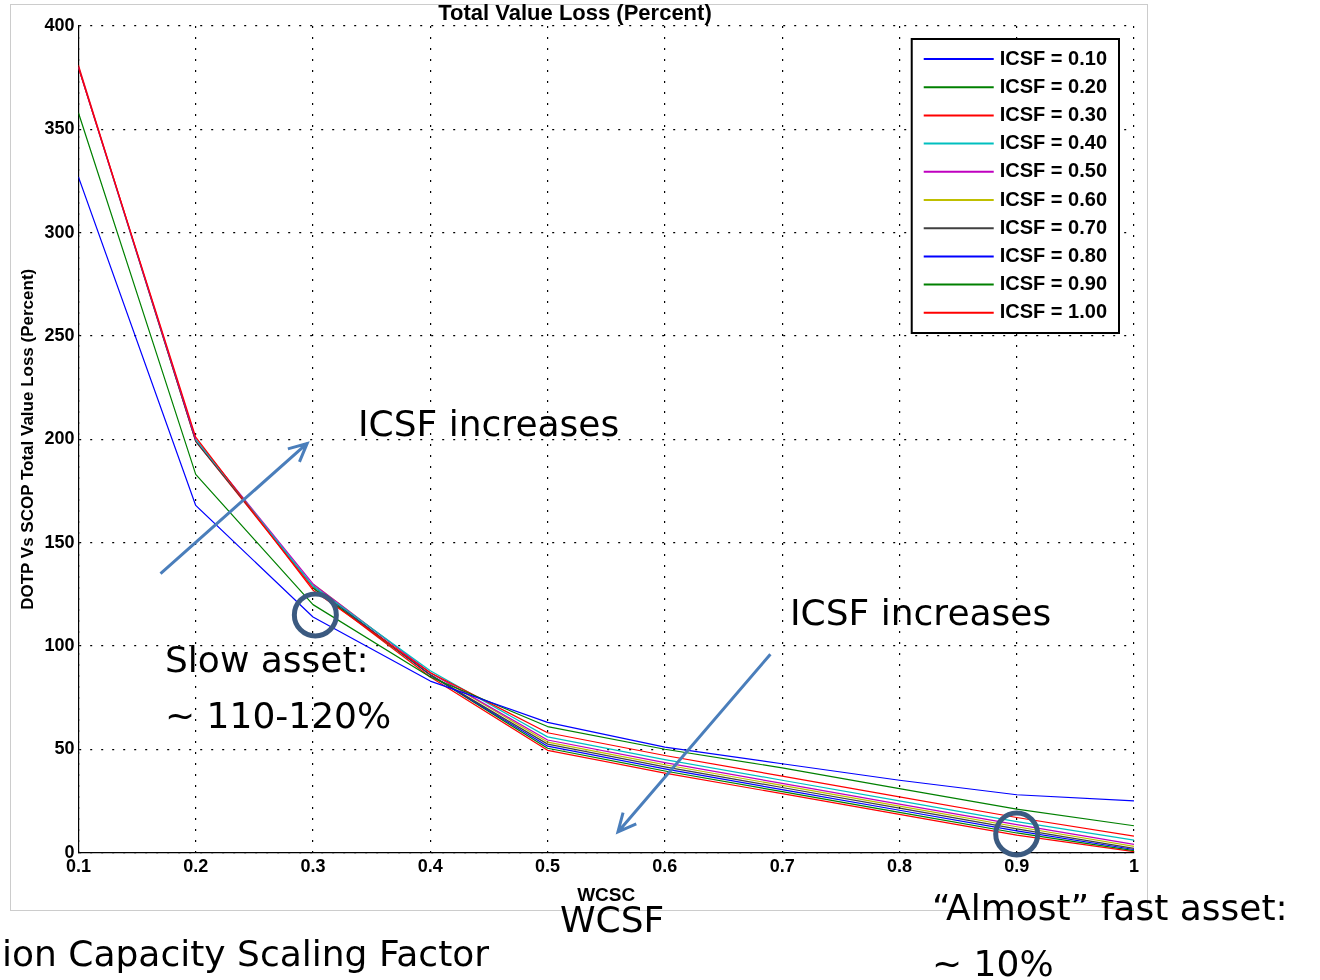 The width and height of the screenshot is (1320, 980). Describe the element at coordinates (196, 866) in the screenshot. I see `x-tick-label: 0.2` at that location.